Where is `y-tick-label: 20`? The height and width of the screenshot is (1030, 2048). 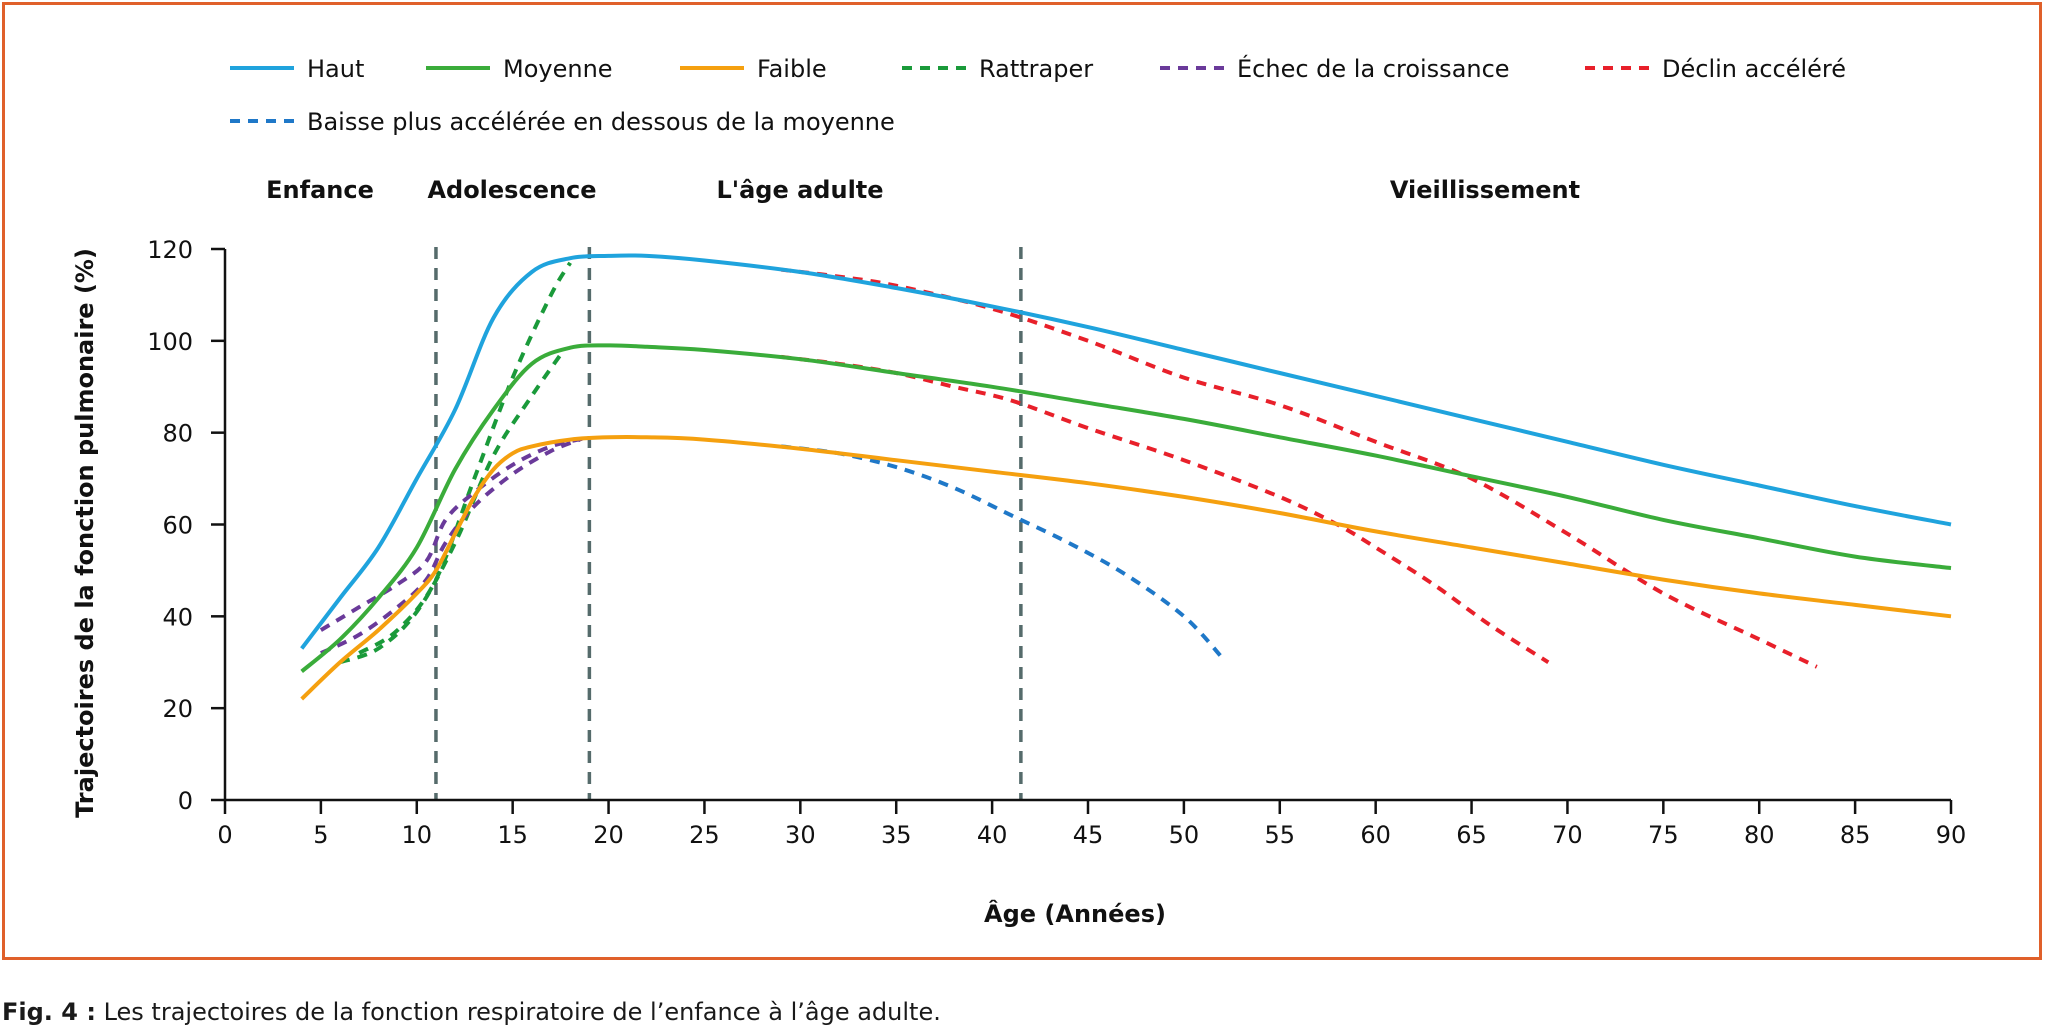 y-tick-label: 20 is located at coordinates (177, 709).